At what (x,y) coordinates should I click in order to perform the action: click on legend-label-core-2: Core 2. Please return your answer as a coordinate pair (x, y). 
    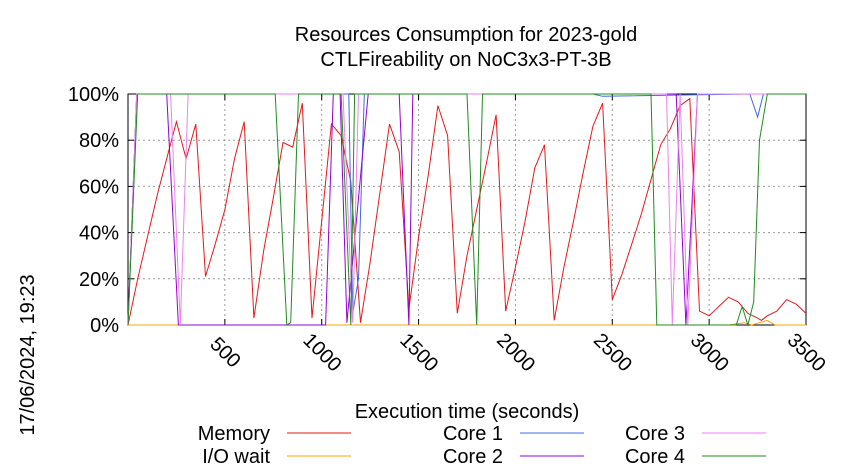
    Looking at the image, I should click on (473, 457).